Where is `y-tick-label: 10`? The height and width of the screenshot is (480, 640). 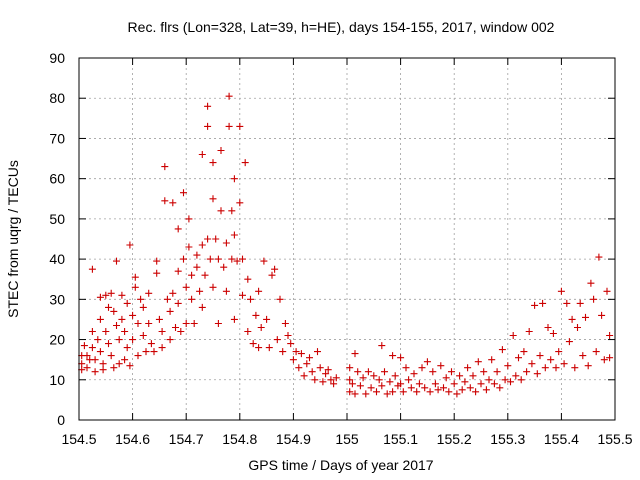
y-tick-label: 10 is located at coordinates (57, 380).